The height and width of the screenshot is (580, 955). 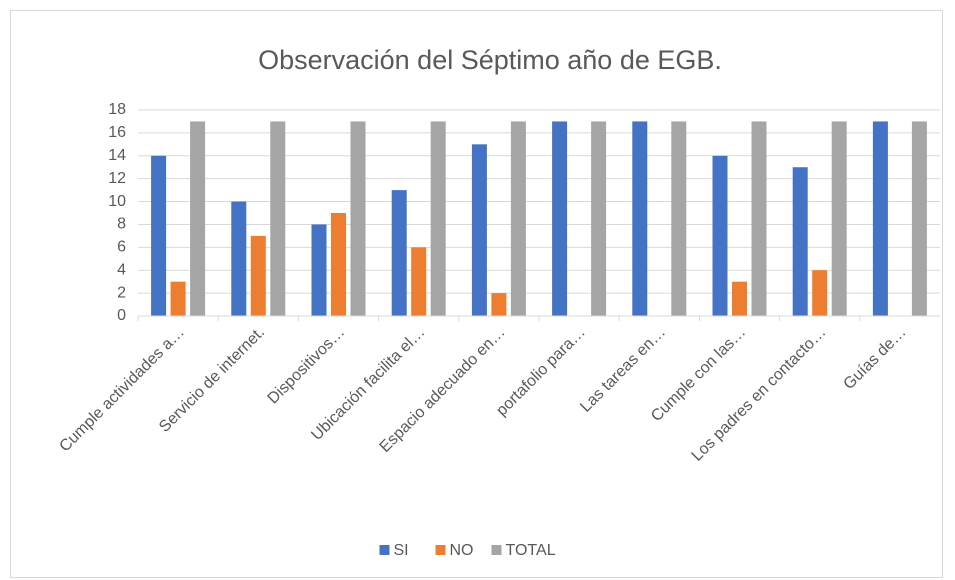 I want to click on y-tick-label: 2, so click(x=121, y=292).